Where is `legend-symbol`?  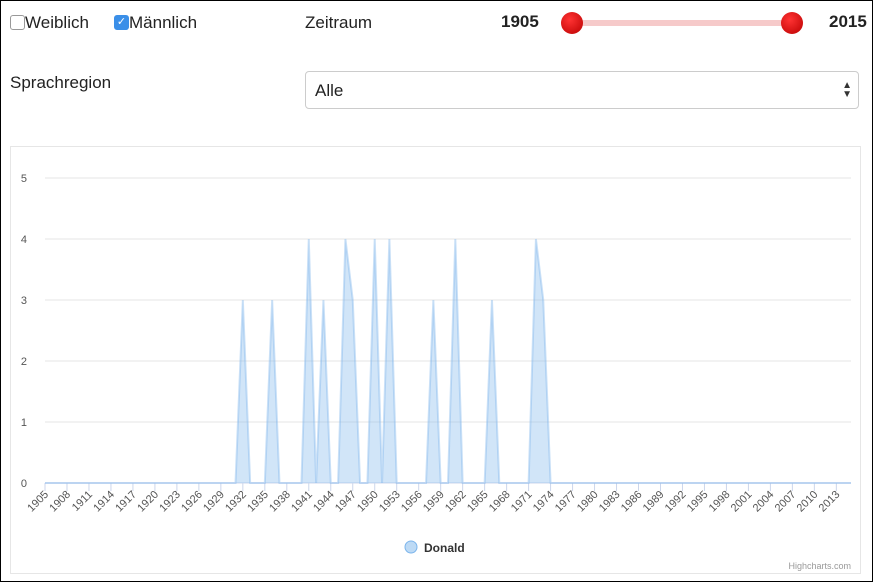 legend-symbol is located at coordinates (411, 547).